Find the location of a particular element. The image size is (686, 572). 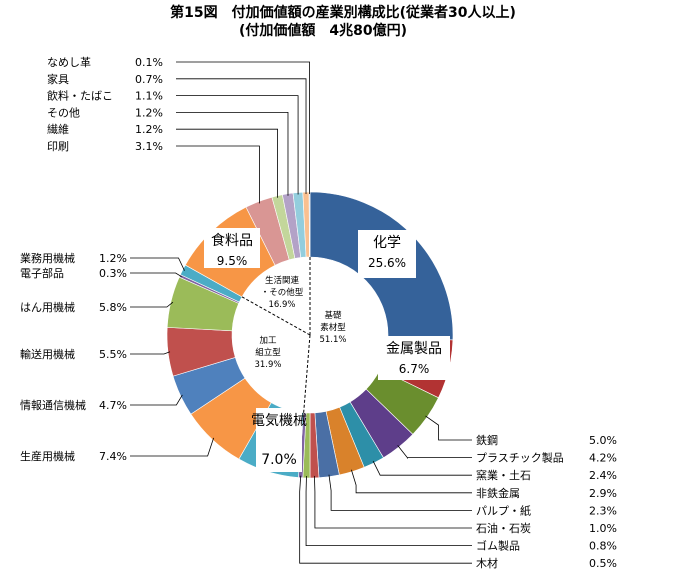

label-0-value: 25.6% is located at coordinates (387, 263).